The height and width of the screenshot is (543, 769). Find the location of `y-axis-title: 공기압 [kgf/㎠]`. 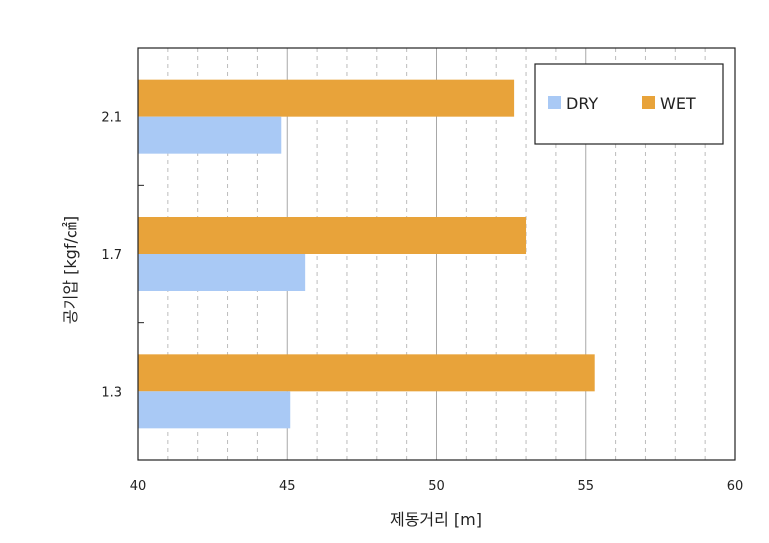

y-axis-title: 공기압 [kgf/㎠] is located at coordinates (70, 270).